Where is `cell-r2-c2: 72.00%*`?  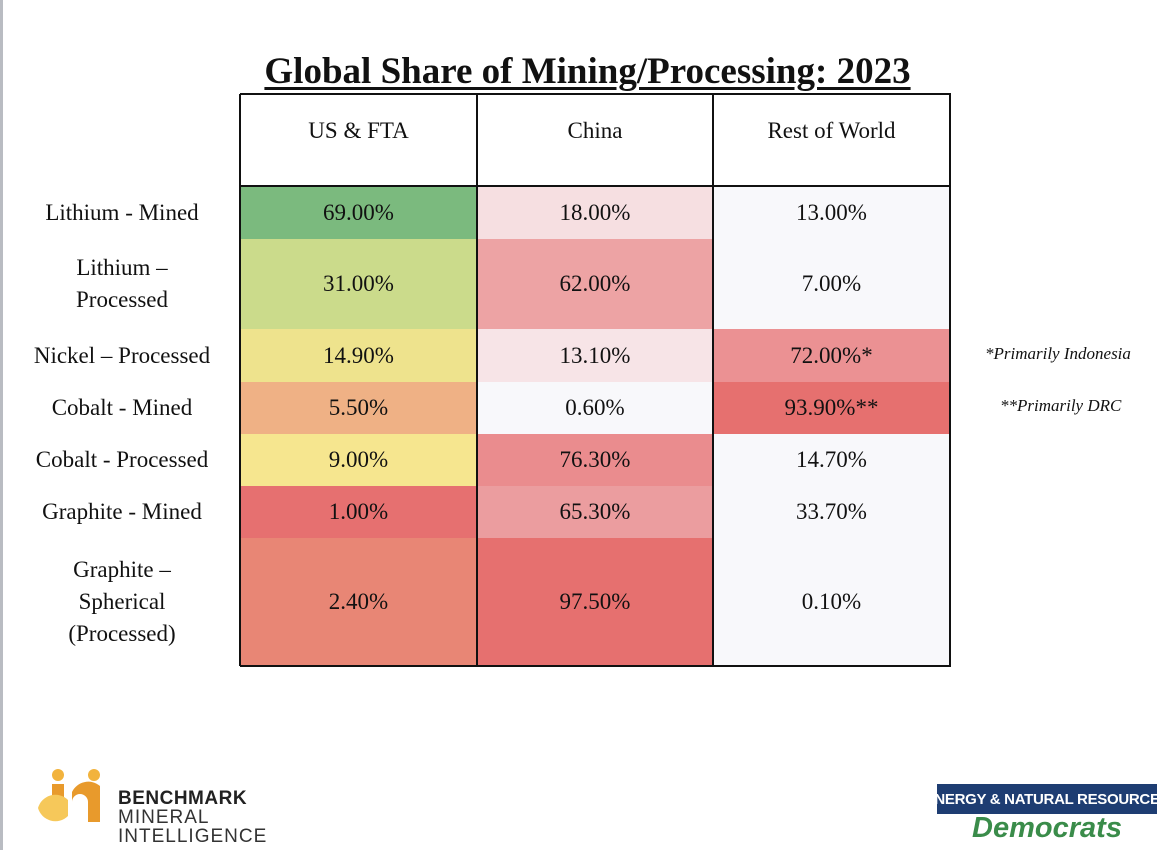 cell-r2-c2: 72.00%* is located at coordinates (831, 355).